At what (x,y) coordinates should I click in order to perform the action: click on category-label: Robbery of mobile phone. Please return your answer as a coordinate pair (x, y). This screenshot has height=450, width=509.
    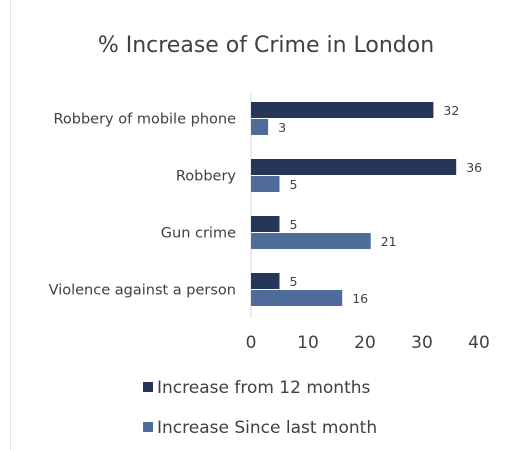
    Looking at the image, I should click on (144, 120).